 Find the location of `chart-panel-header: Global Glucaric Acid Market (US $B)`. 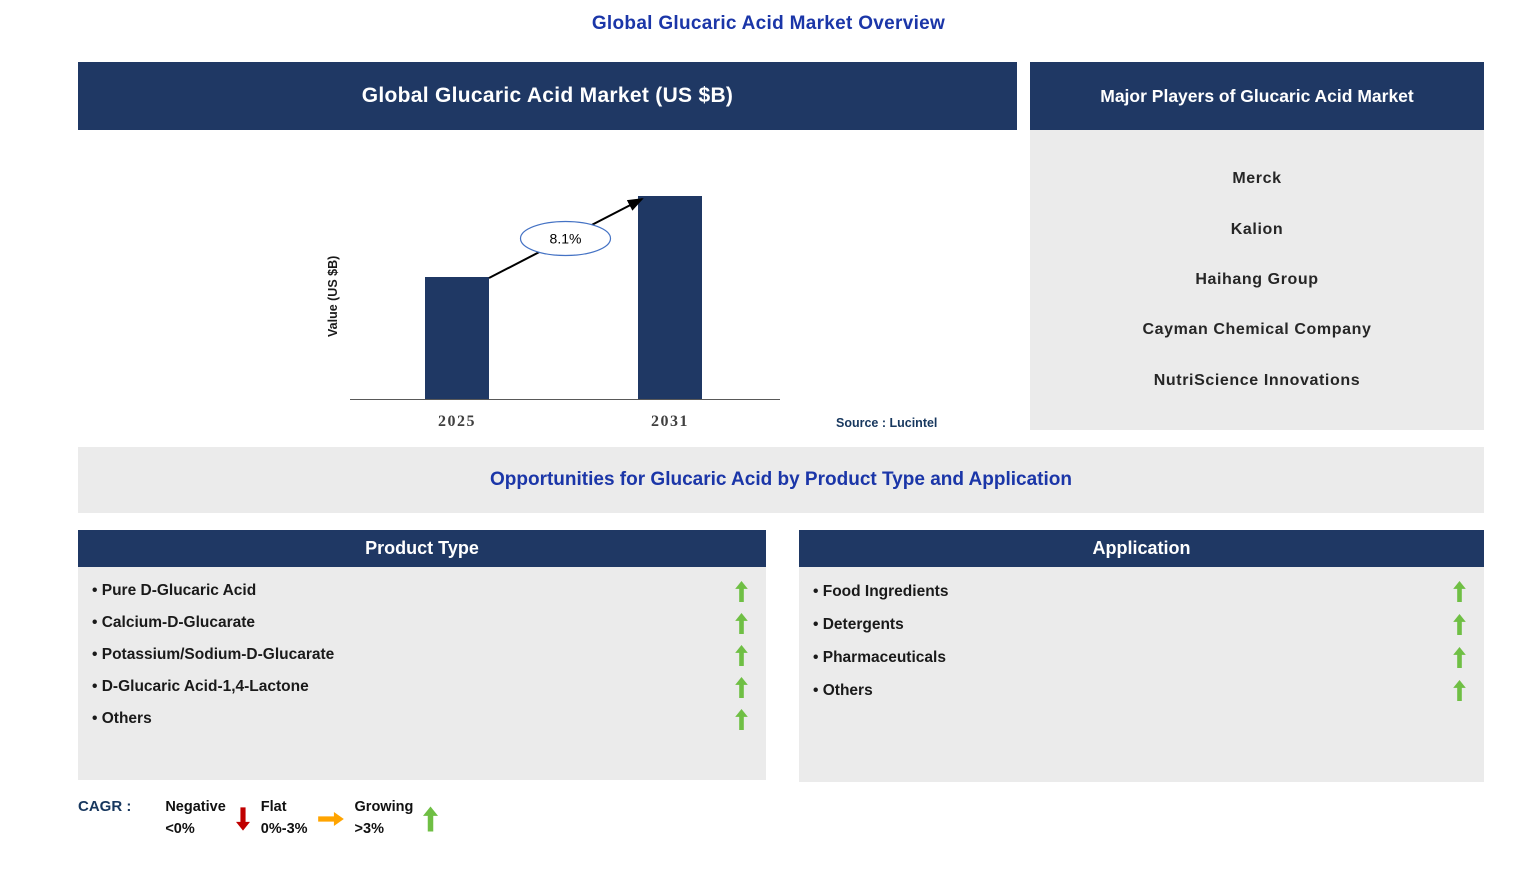

chart-panel-header: Global Glucaric Acid Market (US $B) is located at coordinates (547, 96).